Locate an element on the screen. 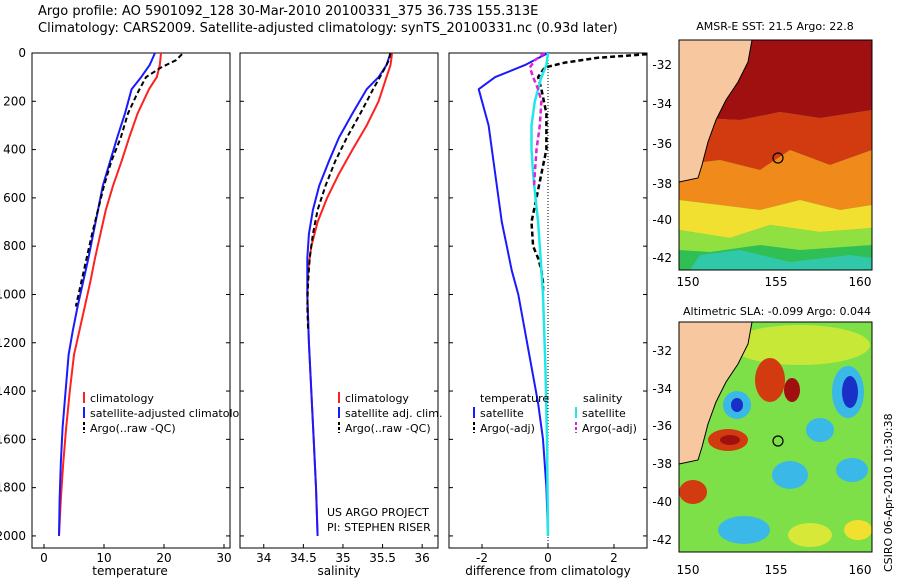  x-tick-label: -2 is located at coordinates (482, 558).